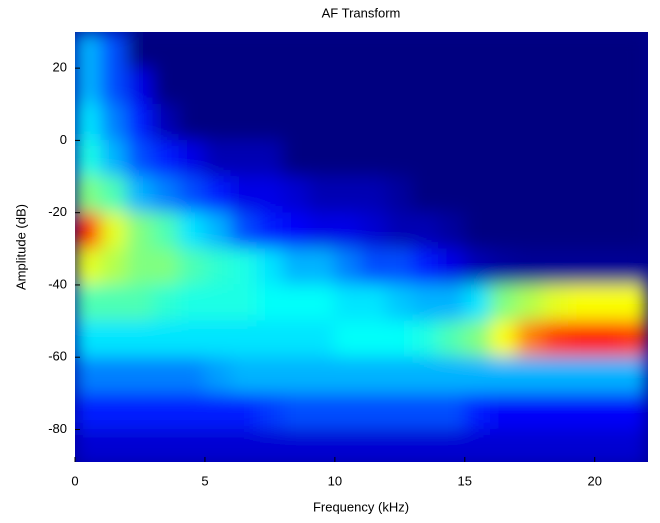 The height and width of the screenshot is (523, 660). What do you see at coordinates (74, 480) in the screenshot?
I see `x-tick-label: 0` at bounding box center [74, 480].